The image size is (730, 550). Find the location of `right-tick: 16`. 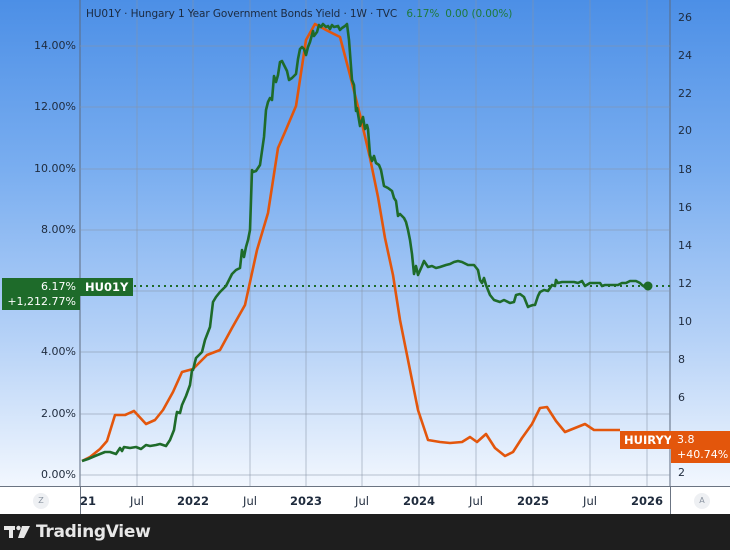

right-tick: 16 is located at coordinates (685, 207).